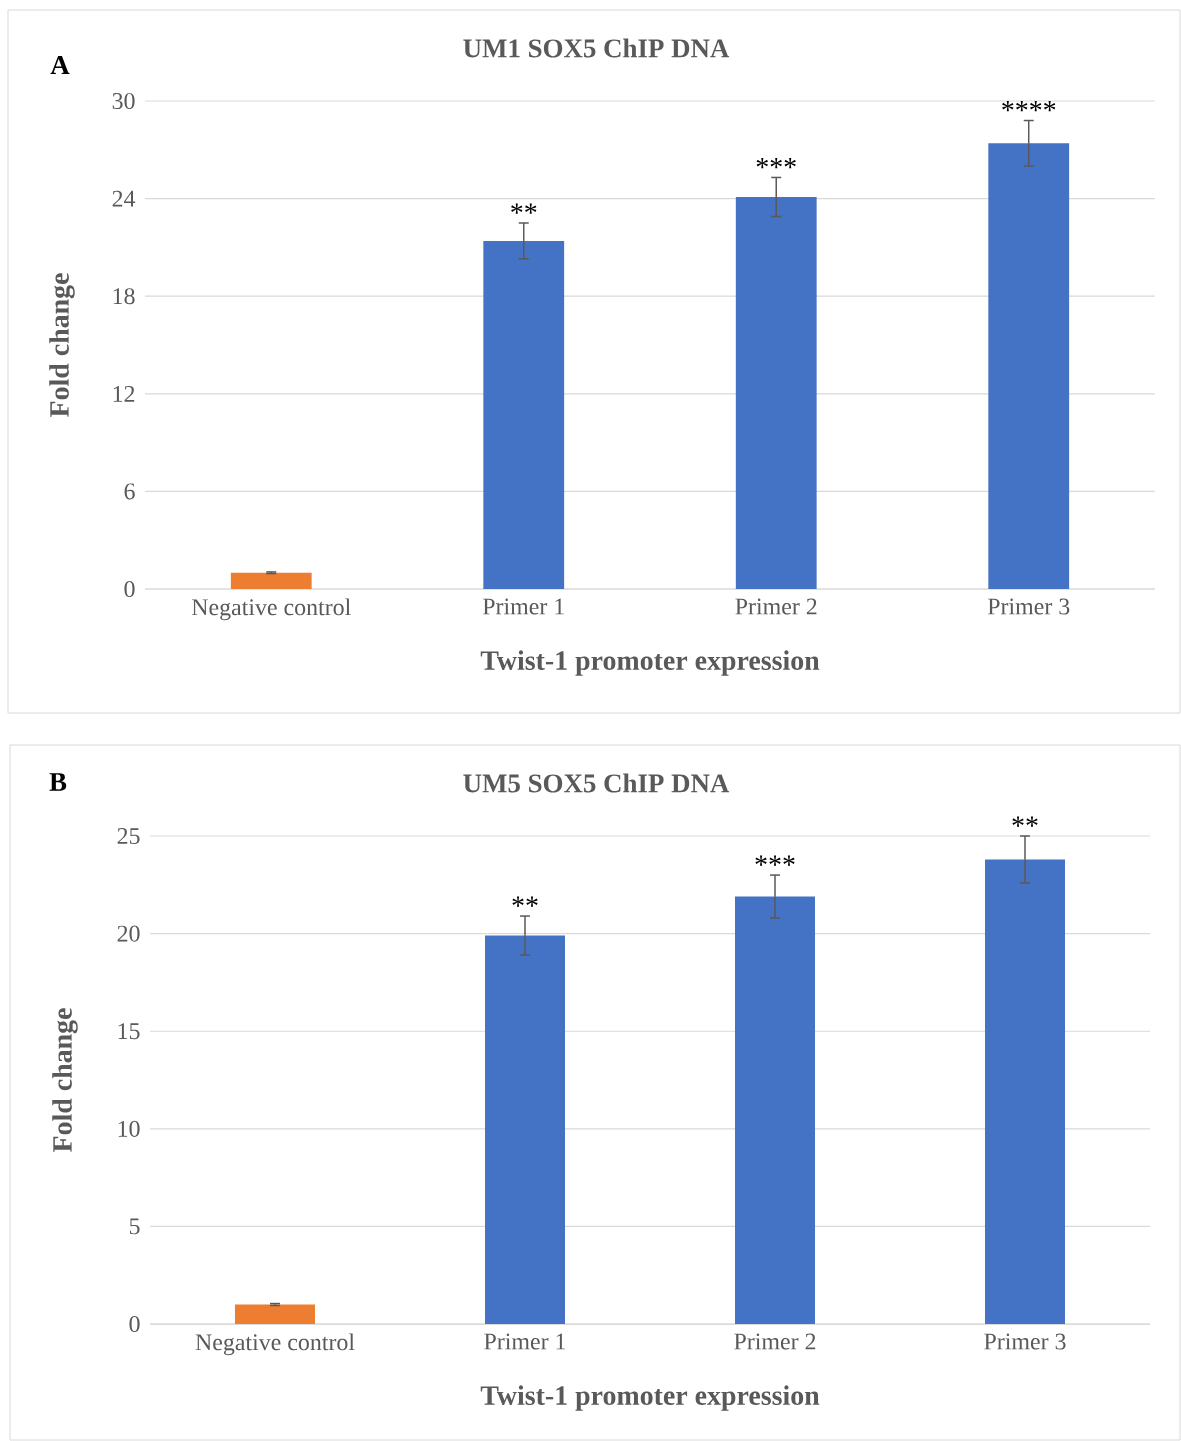 This screenshot has height=1441, width=1181. What do you see at coordinates (596, 48) in the screenshot?
I see `chart-title: UM1 SOX5 ChIP DNA` at bounding box center [596, 48].